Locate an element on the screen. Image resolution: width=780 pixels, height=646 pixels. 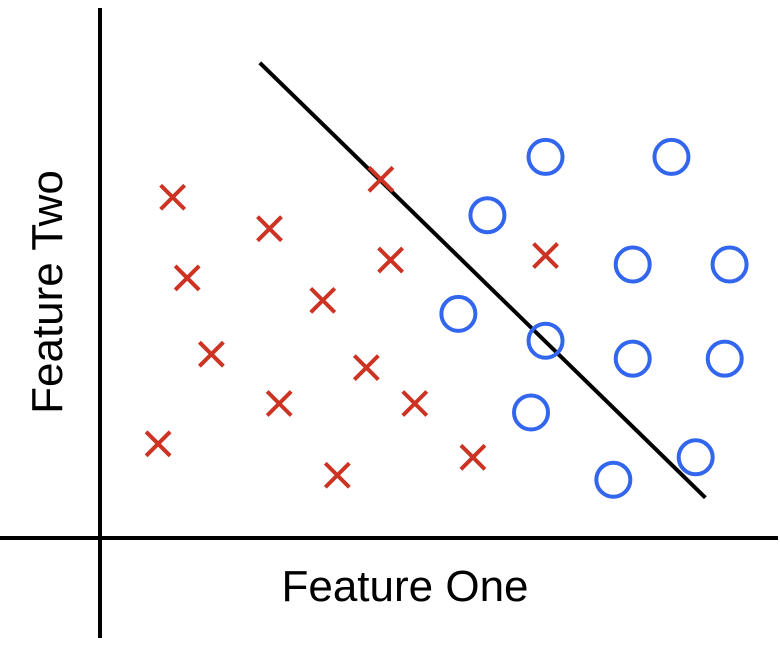
x-axis-label: Feature One is located at coordinates (404, 586).